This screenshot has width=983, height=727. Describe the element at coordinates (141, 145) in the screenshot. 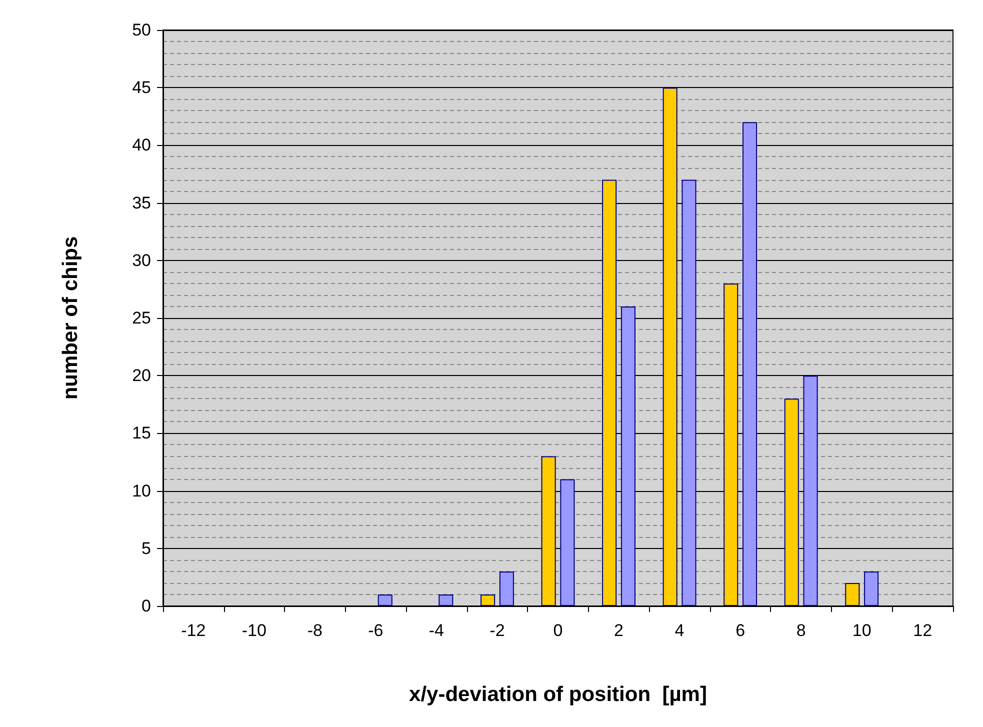

I see `y-tick-label: 40` at that location.